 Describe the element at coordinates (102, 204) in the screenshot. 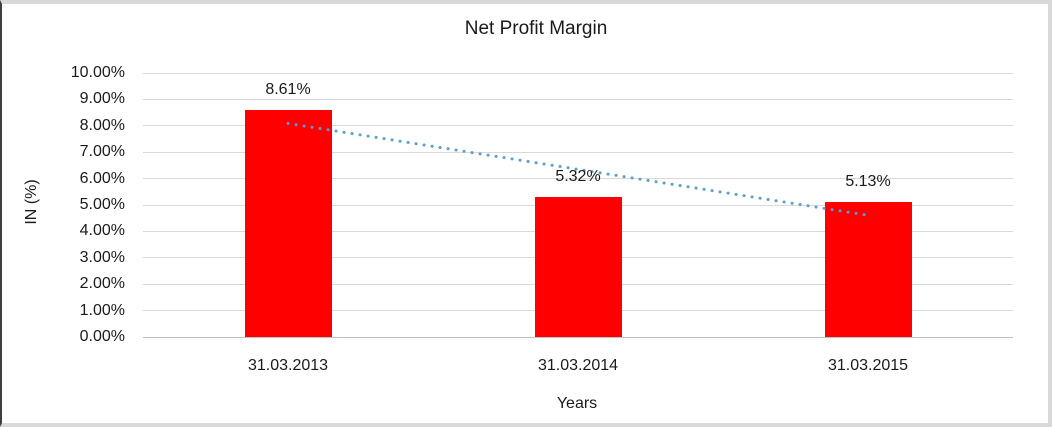

I see `y-tick-label: 5.00%` at that location.